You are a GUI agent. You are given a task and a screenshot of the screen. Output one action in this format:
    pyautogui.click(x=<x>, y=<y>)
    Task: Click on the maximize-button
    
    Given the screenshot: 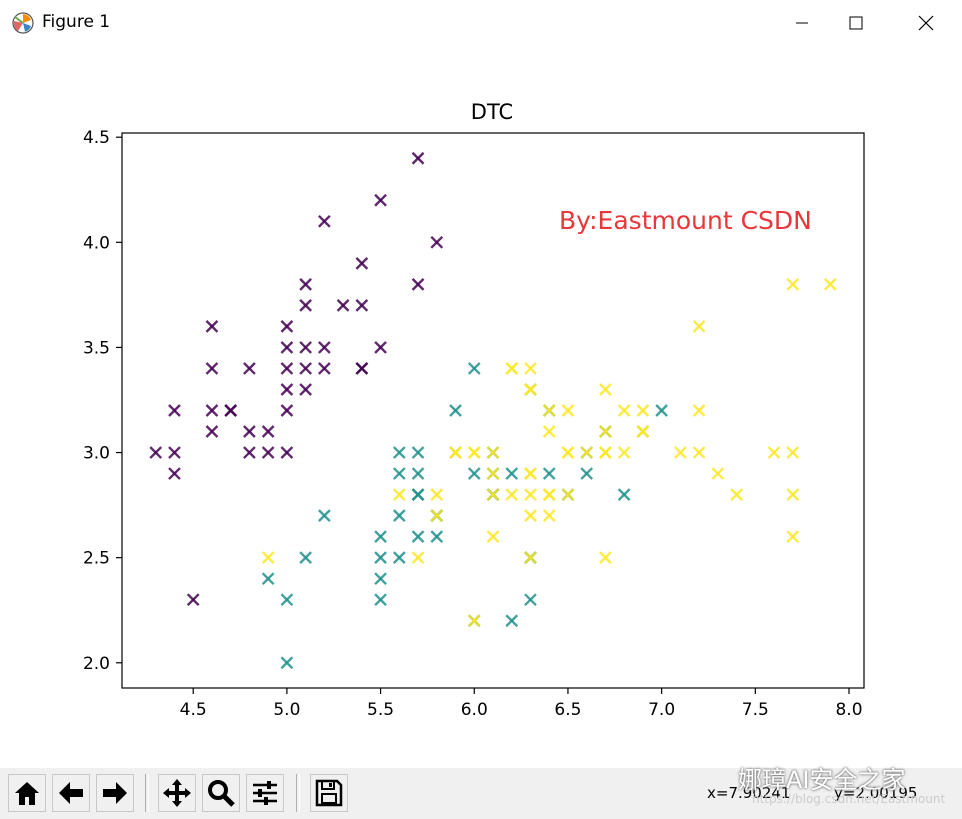 What is the action you would take?
    pyautogui.click(x=856, y=23)
    